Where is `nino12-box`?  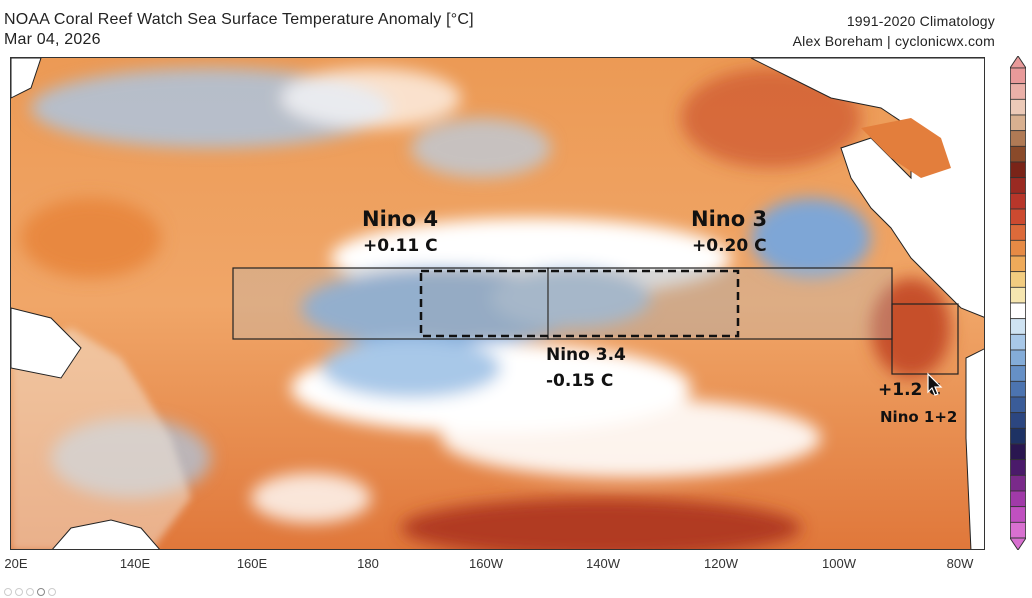 nino12-box is located at coordinates (925, 339).